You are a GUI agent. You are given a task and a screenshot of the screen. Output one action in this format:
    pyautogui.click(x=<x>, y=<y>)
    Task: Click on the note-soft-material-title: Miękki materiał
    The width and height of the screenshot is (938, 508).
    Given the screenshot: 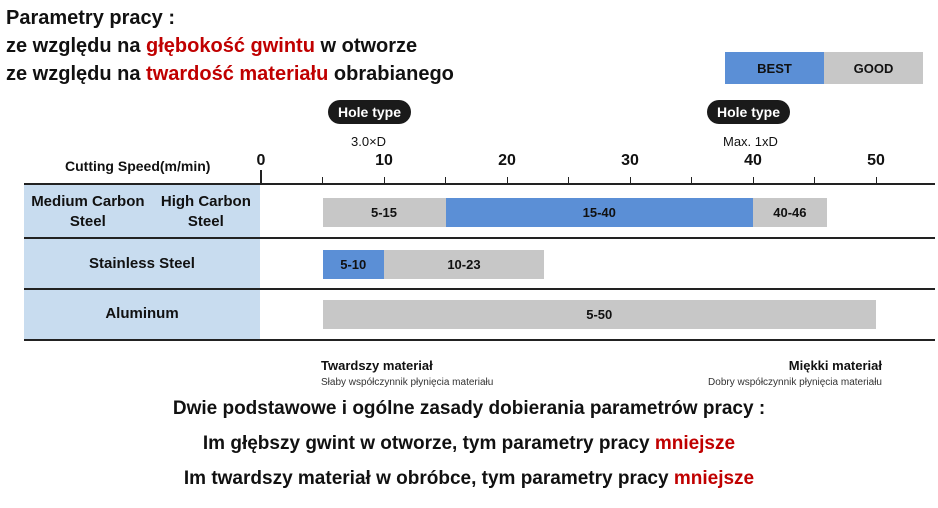 What is the action you would take?
    pyautogui.click(x=835, y=365)
    